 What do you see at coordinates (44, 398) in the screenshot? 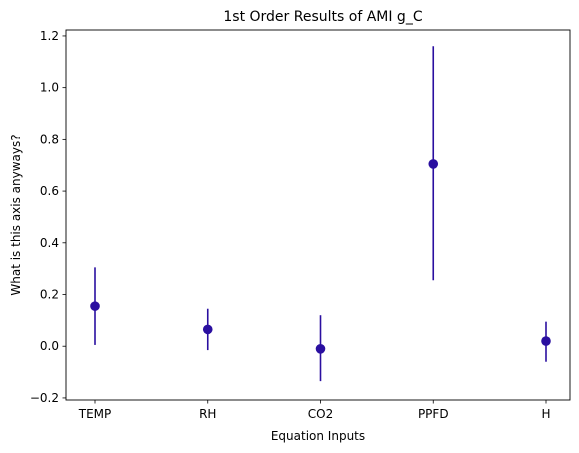
I see `y-tick-label: −0.2` at bounding box center [44, 398].